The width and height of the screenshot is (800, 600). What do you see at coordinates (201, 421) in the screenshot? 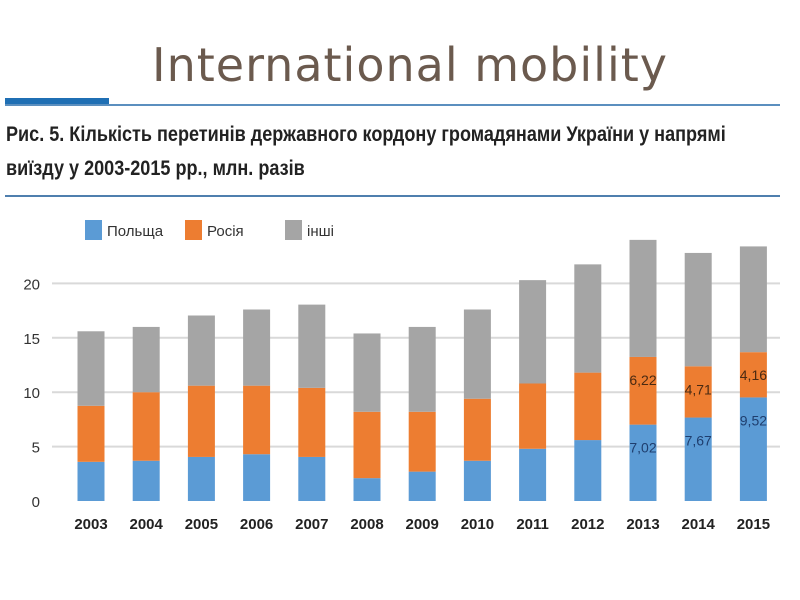
I see `bar-Росія-2005` at bounding box center [201, 421].